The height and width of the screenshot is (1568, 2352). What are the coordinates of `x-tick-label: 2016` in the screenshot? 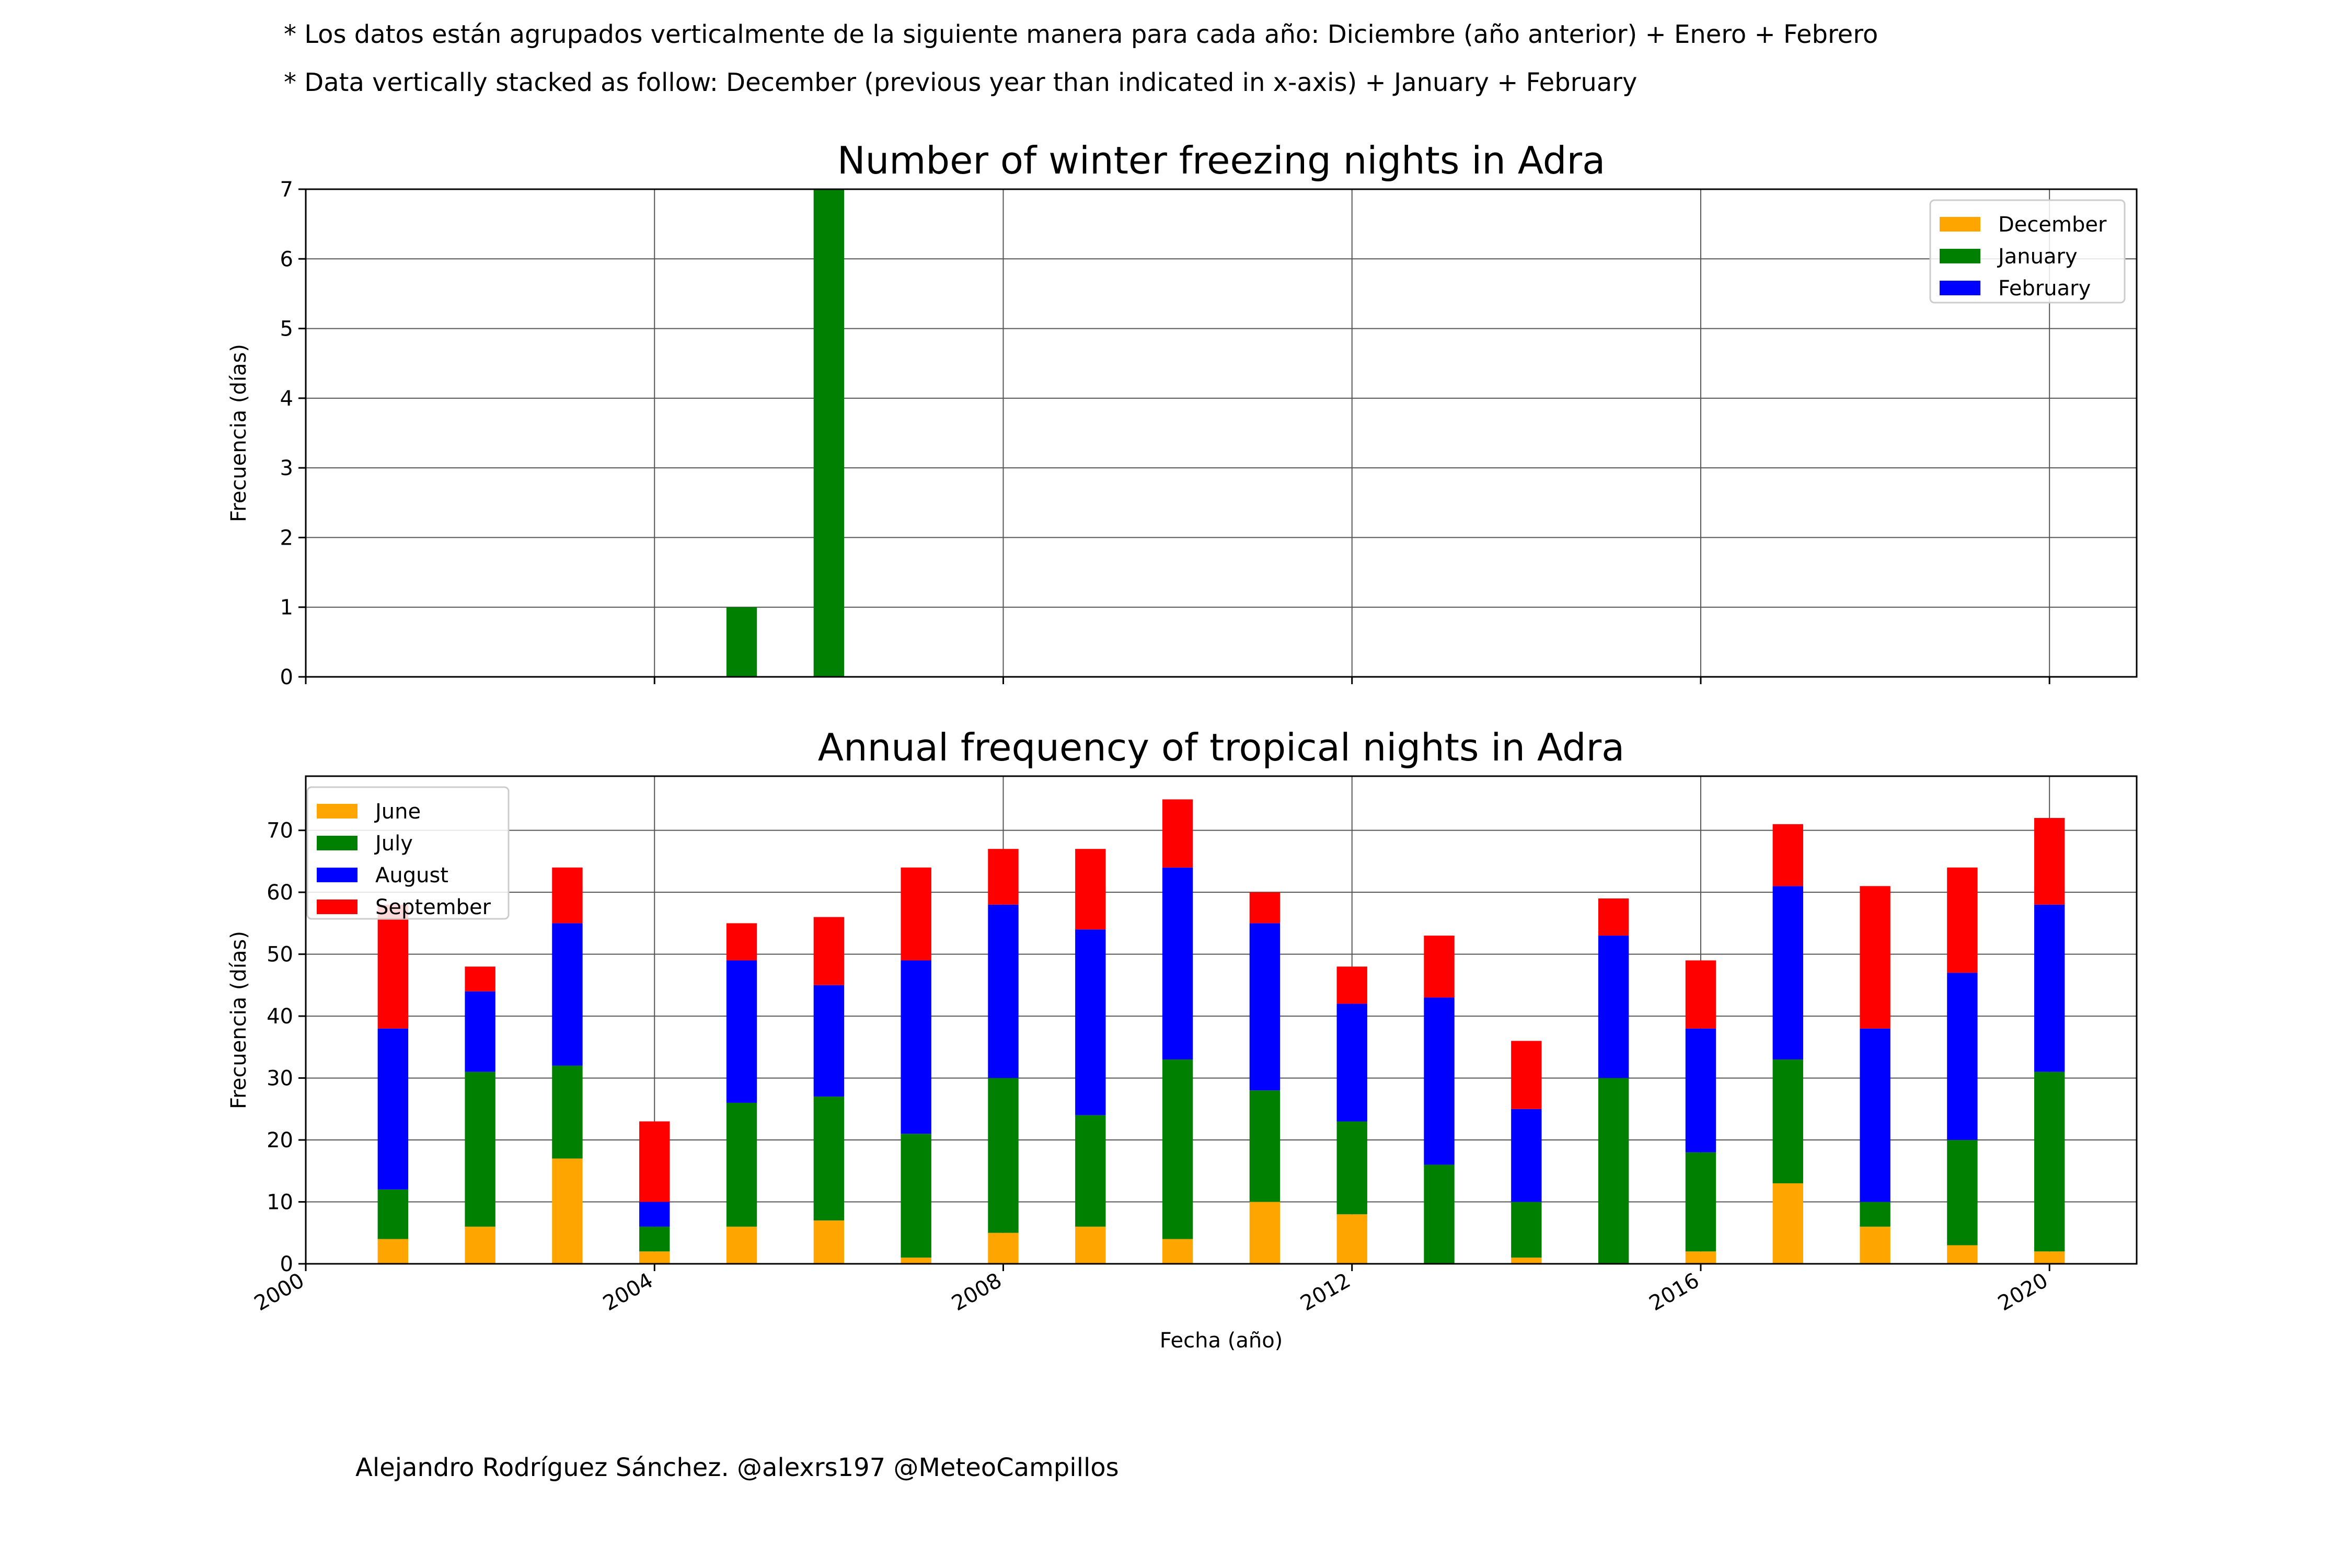 It's located at (1674, 1292).